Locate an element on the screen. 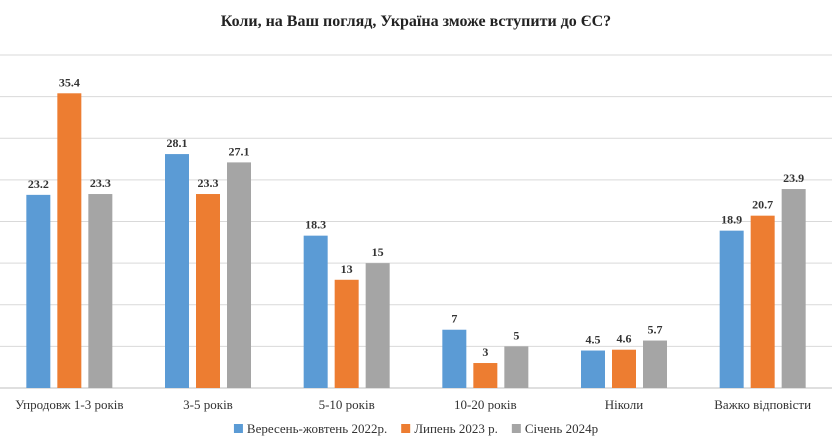  category-label: Важко відповісти is located at coordinates (762, 404).